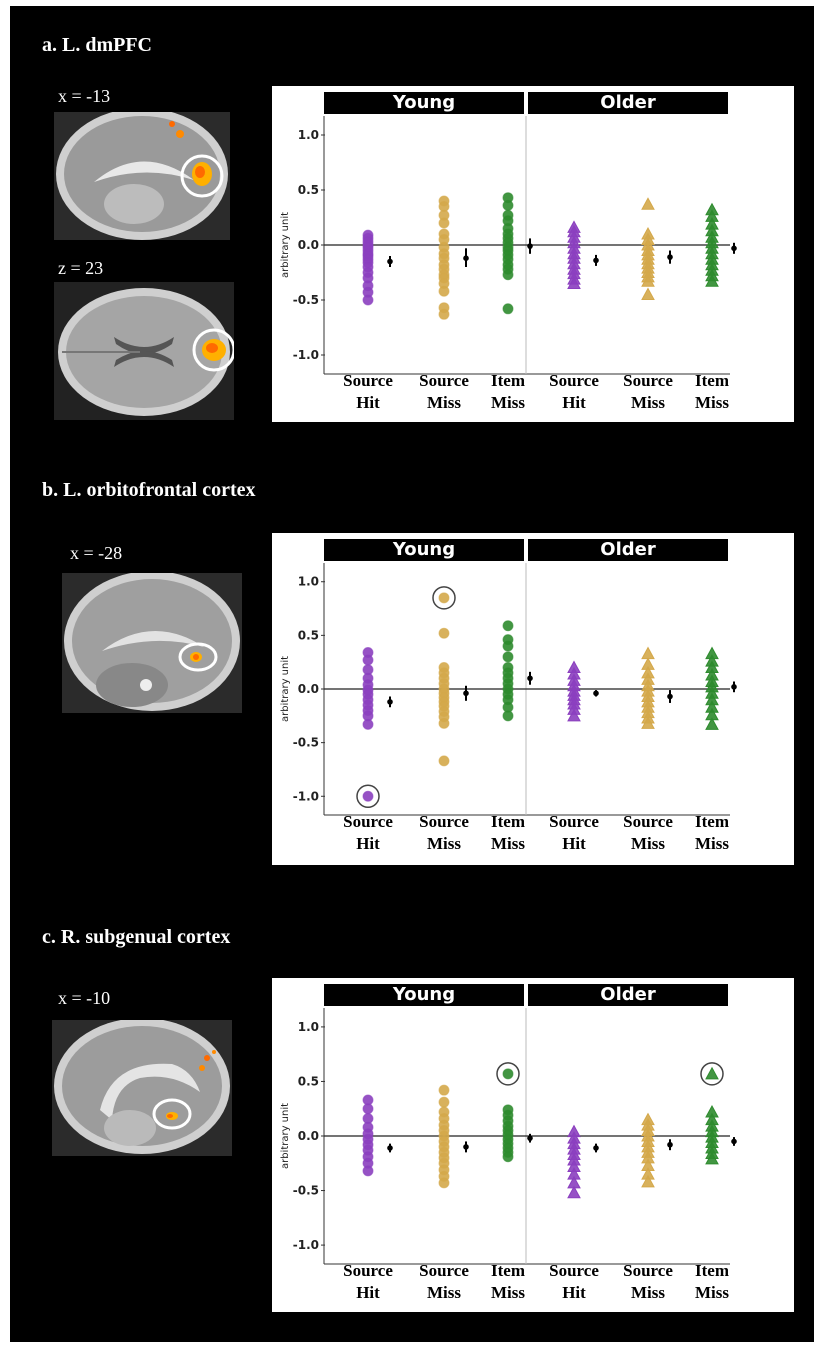 The height and width of the screenshot is (1348, 814). Describe the element at coordinates (657, 1150) in the screenshot. I see `series-older-source-miss` at that location.